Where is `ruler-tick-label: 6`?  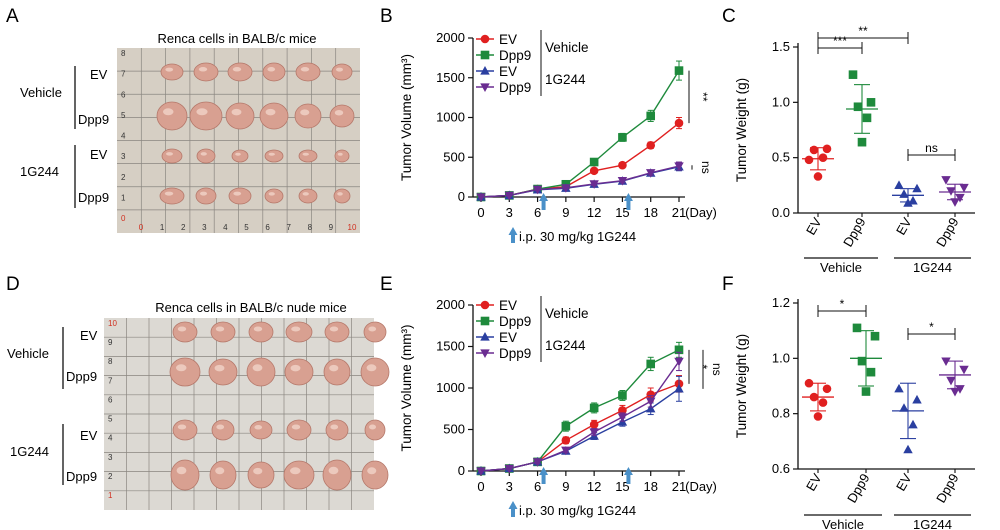
ruler-tick-label: 6 is located at coordinates (123, 94).